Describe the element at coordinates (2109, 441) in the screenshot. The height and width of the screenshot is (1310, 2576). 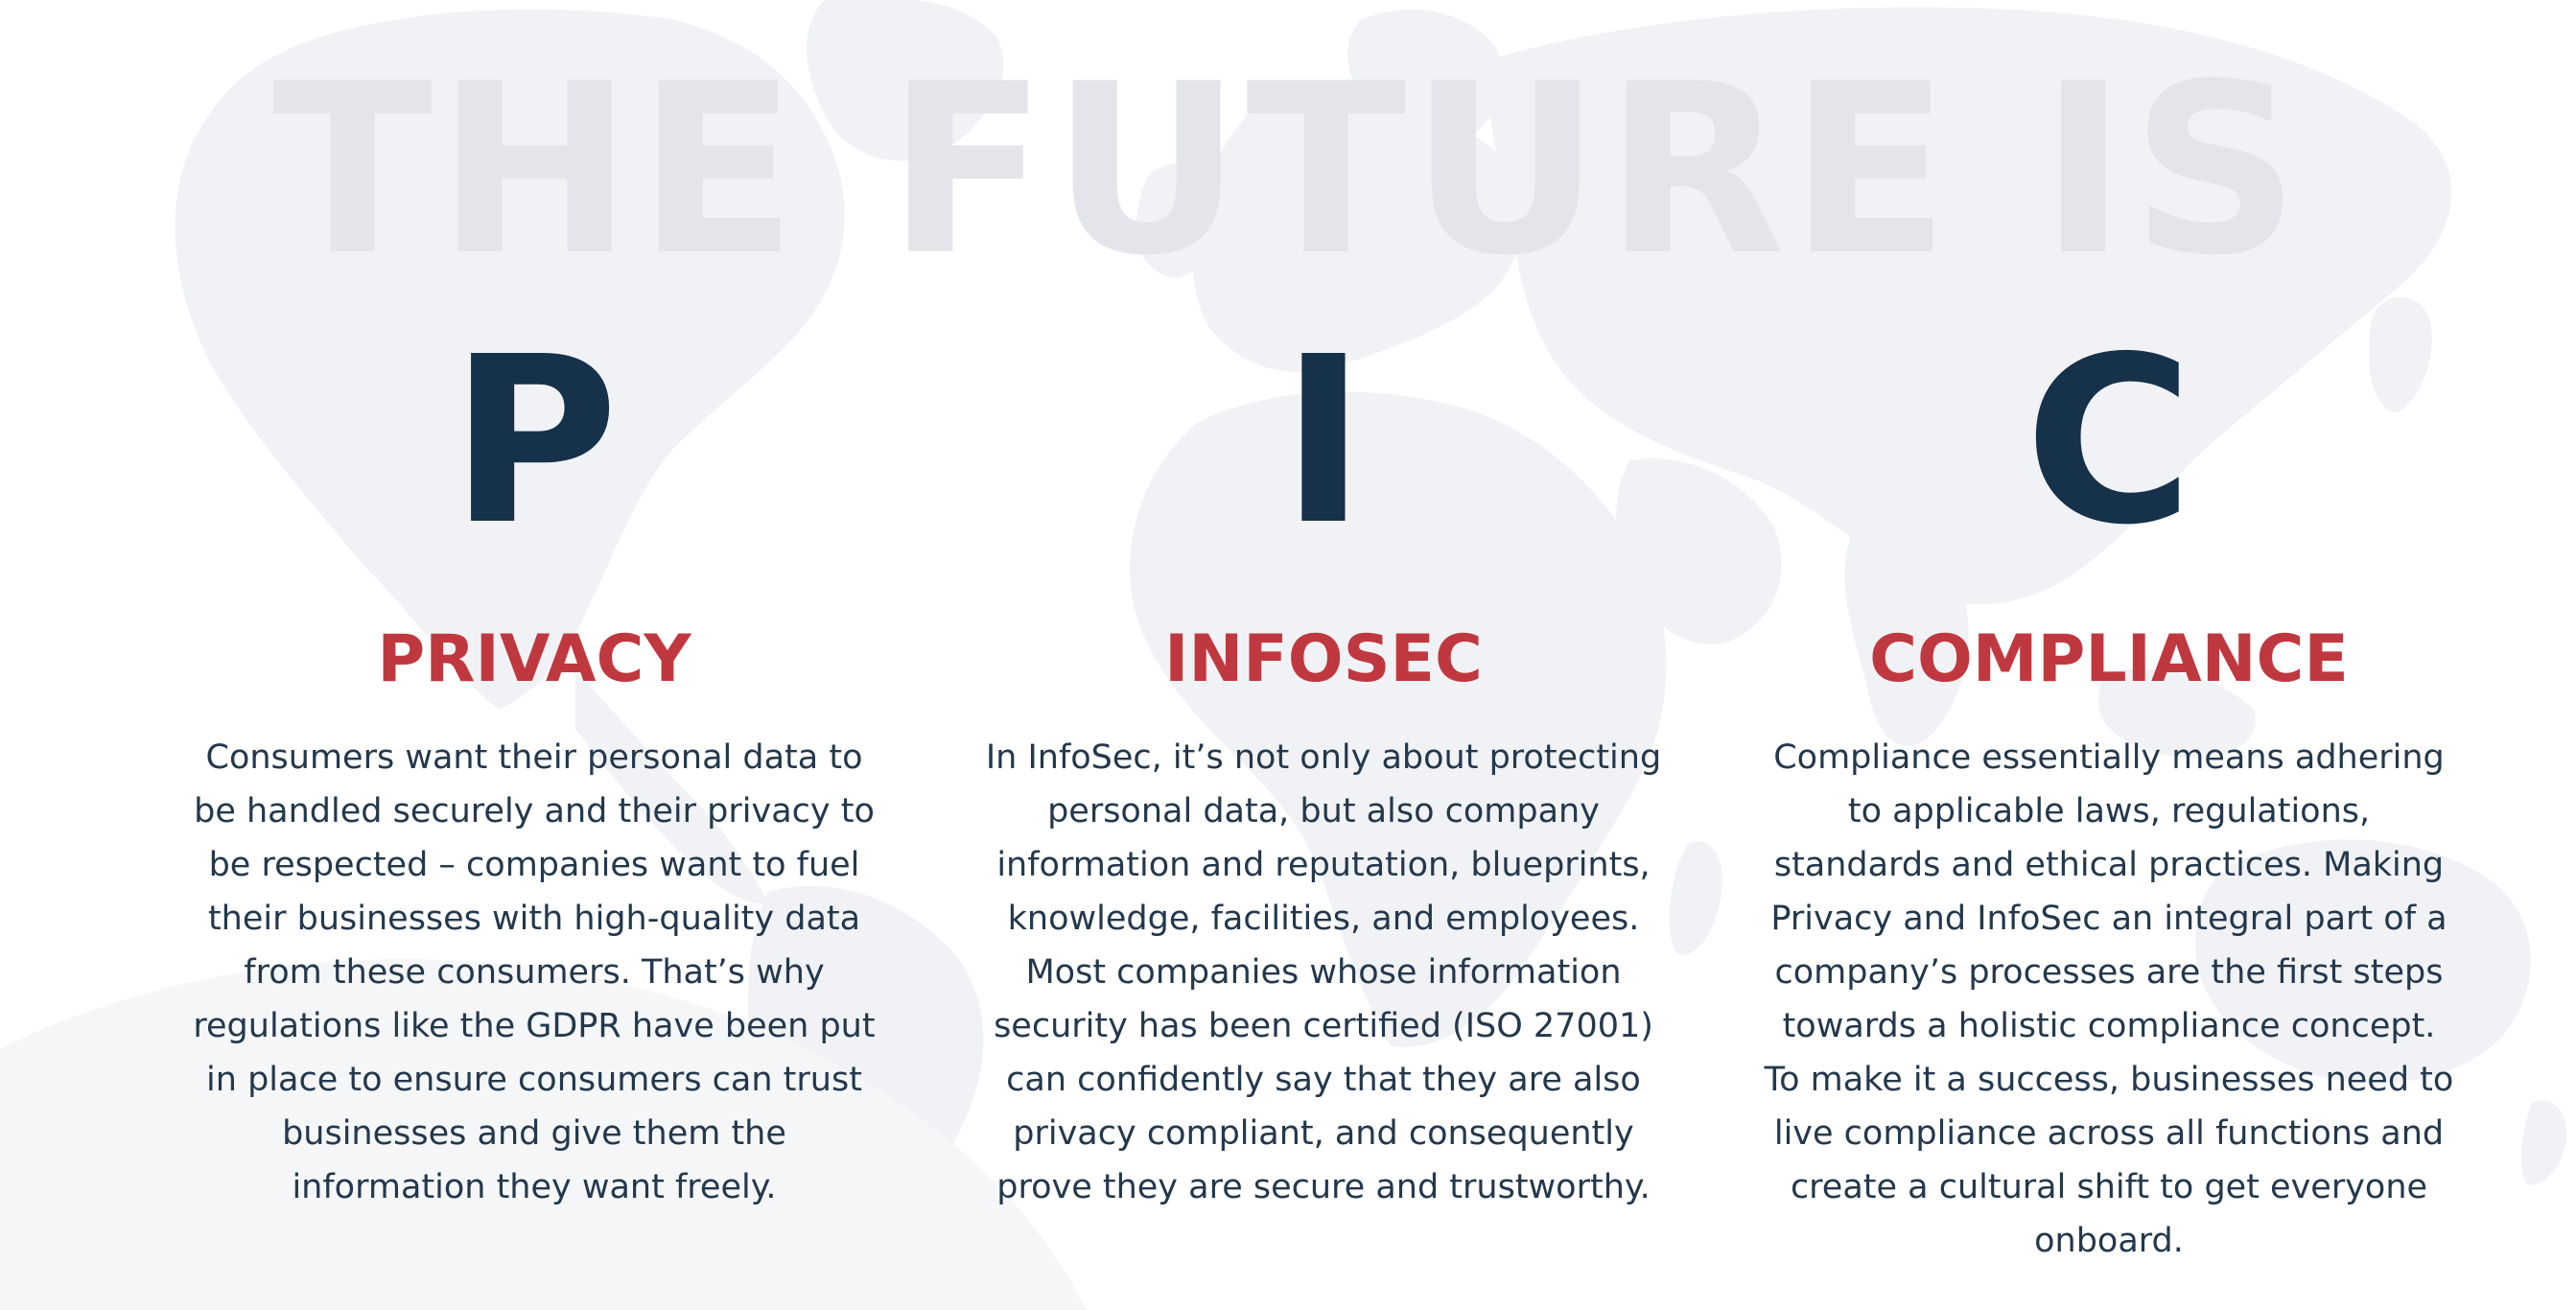
I see `compliance-letter: C` at that location.